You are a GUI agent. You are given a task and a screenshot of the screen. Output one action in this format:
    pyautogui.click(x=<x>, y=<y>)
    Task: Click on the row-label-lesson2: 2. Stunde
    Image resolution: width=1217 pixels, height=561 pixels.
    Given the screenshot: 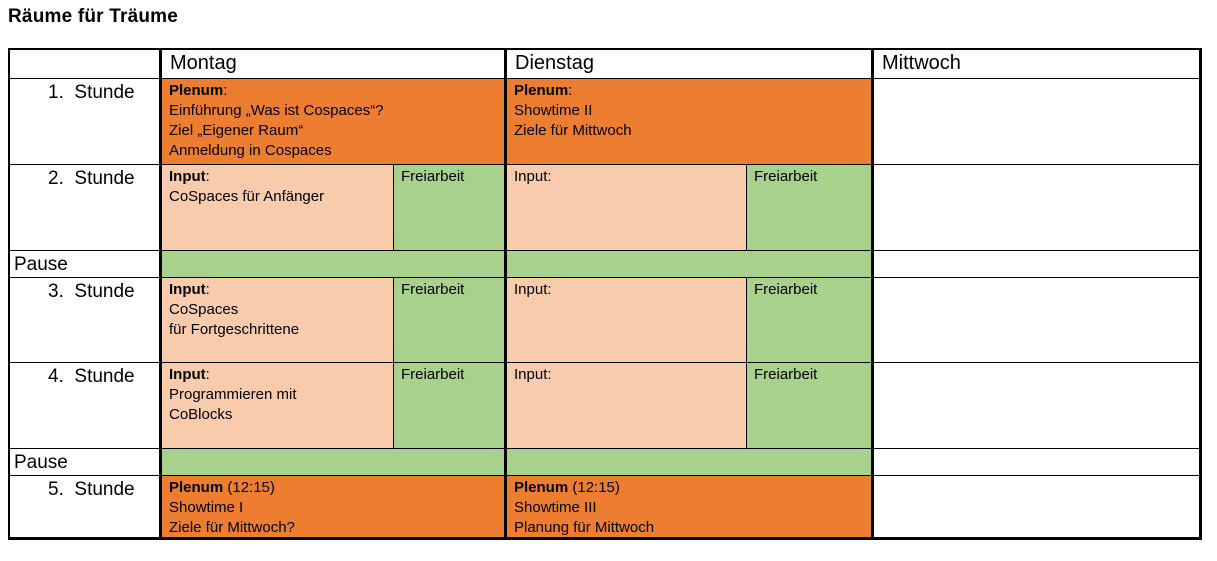 What is the action you would take?
    pyautogui.click(x=86, y=208)
    